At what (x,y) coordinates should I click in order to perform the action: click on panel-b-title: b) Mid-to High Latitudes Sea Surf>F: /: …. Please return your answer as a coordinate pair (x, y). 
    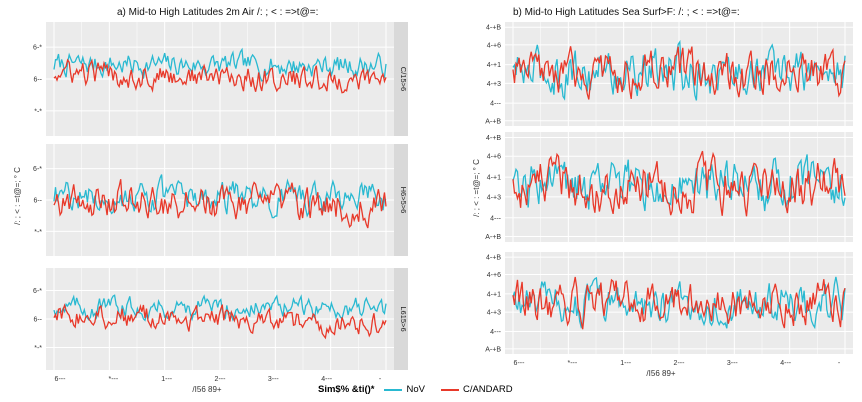
    Looking at the image, I should click on (626, 12).